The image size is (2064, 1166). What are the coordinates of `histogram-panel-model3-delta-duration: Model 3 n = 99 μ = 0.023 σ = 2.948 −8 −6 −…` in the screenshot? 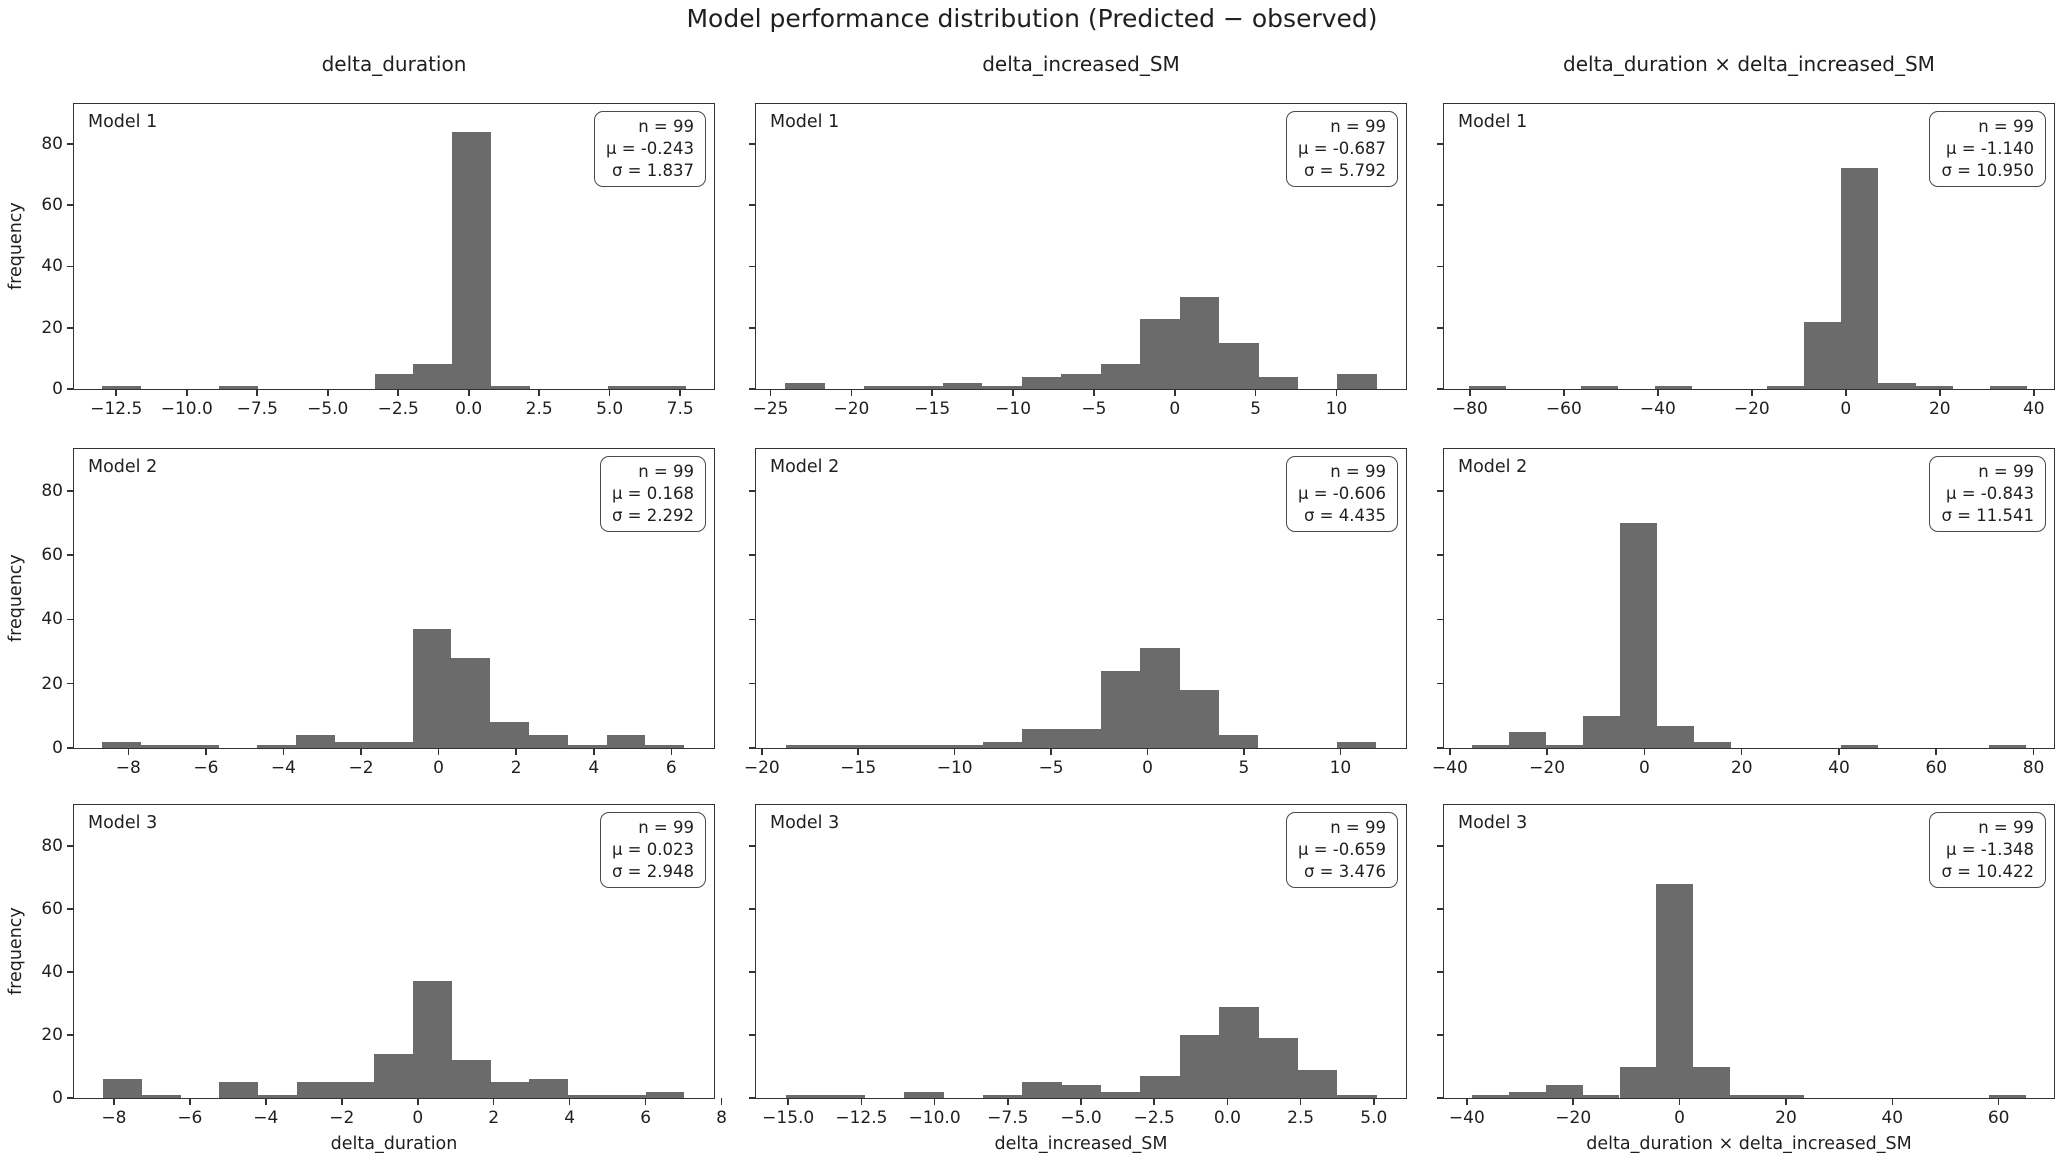 It's located at (384, 966).